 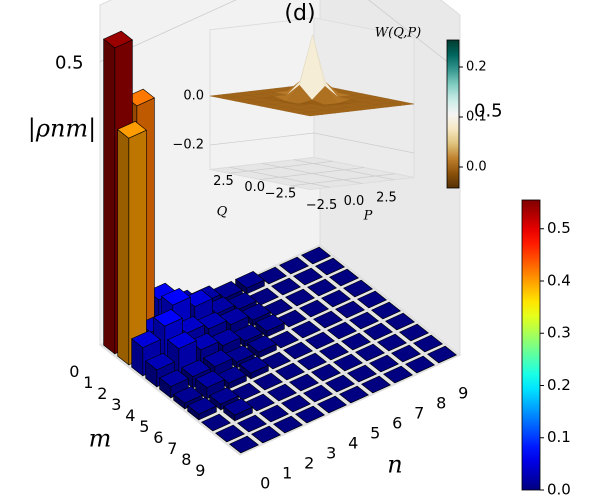 What do you see at coordinates (172, 448) in the screenshot?
I see `m-tick-label: 7` at bounding box center [172, 448].